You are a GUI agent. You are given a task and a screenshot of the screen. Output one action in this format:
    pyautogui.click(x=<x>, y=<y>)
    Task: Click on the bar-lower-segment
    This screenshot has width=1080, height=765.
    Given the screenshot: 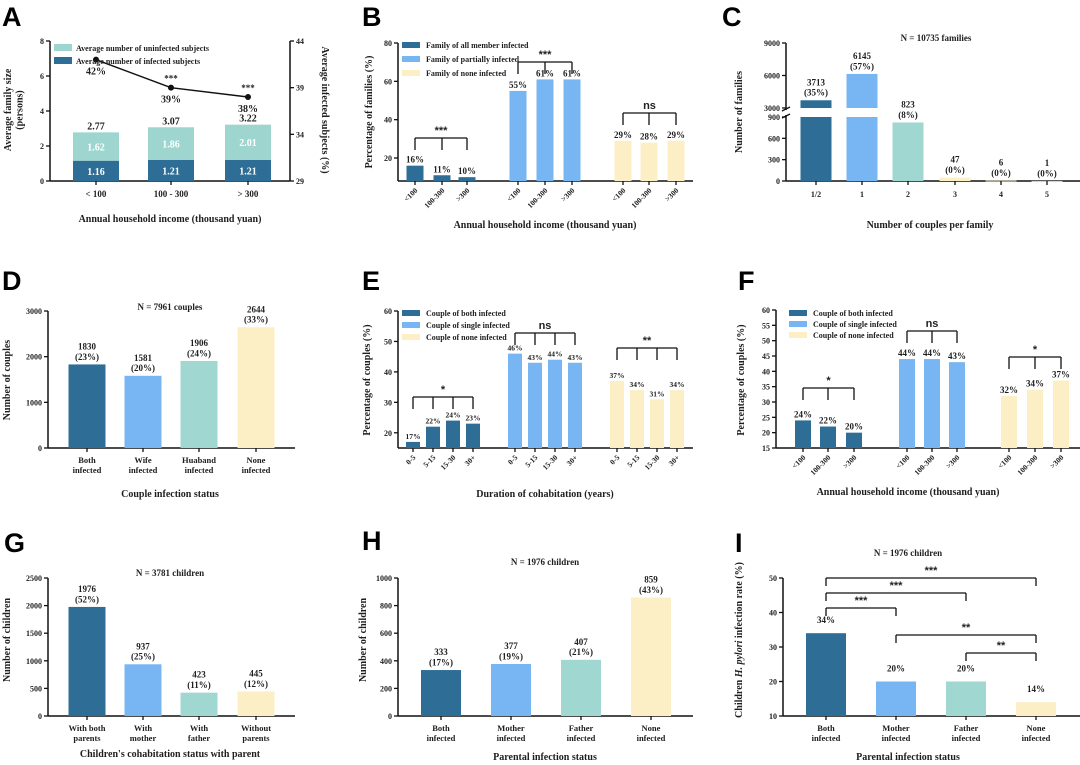 What is the action you would take?
    pyautogui.click(x=816, y=149)
    